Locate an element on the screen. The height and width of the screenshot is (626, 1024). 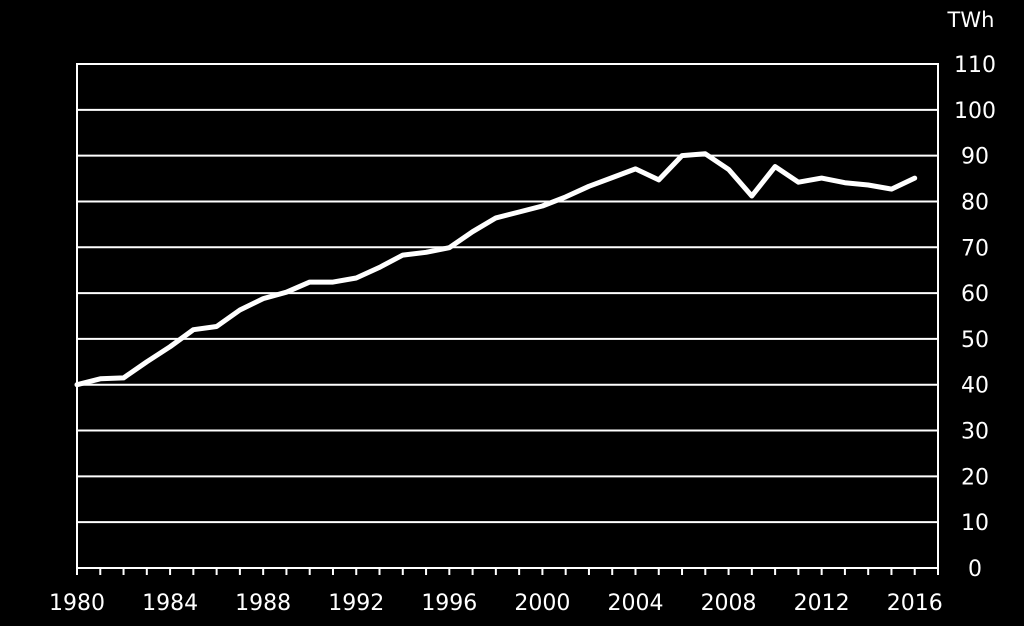
y-axis-tick-labels: 0 10 20 30 40 50 60 70 80 90 100 110 is located at coordinates (975, 317).